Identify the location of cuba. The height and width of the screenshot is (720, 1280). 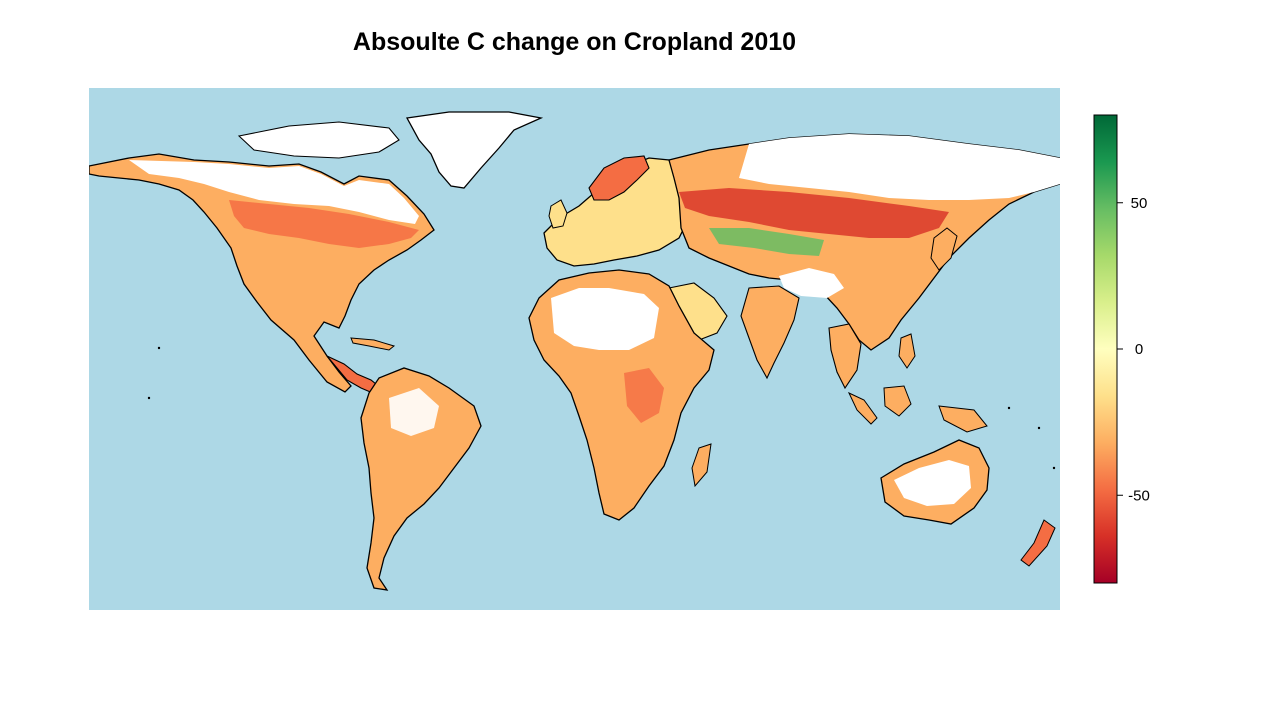
(373, 344).